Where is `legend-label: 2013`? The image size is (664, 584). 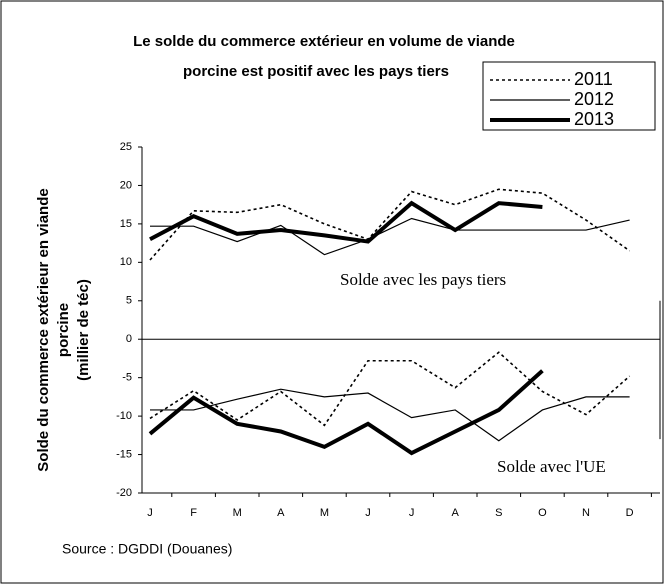
legend-label: 2013 is located at coordinates (594, 119).